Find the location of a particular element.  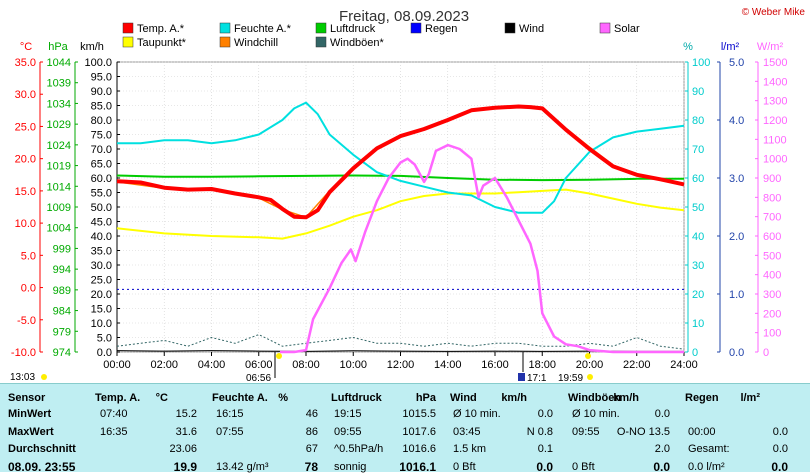

time-tick-label: 08:00 is located at coordinates (306, 365).